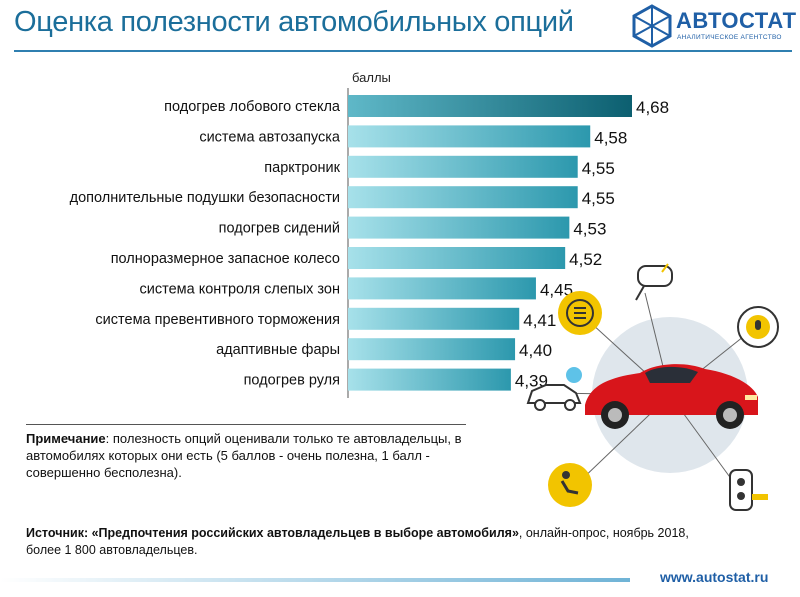 The image size is (800, 597). I want to click on climate-car-icon, so click(554, 389).